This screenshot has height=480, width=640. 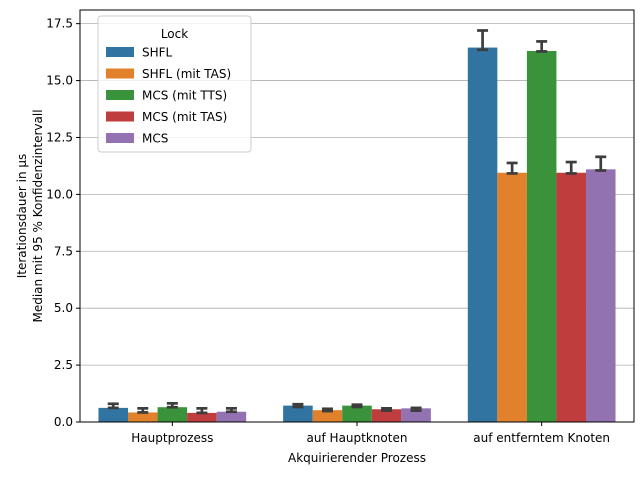 I want to click on y-axis: 0.0 2.5 5.0 7.5 10.0 12.5 15.0 17.5, so click(x=63, y=223).